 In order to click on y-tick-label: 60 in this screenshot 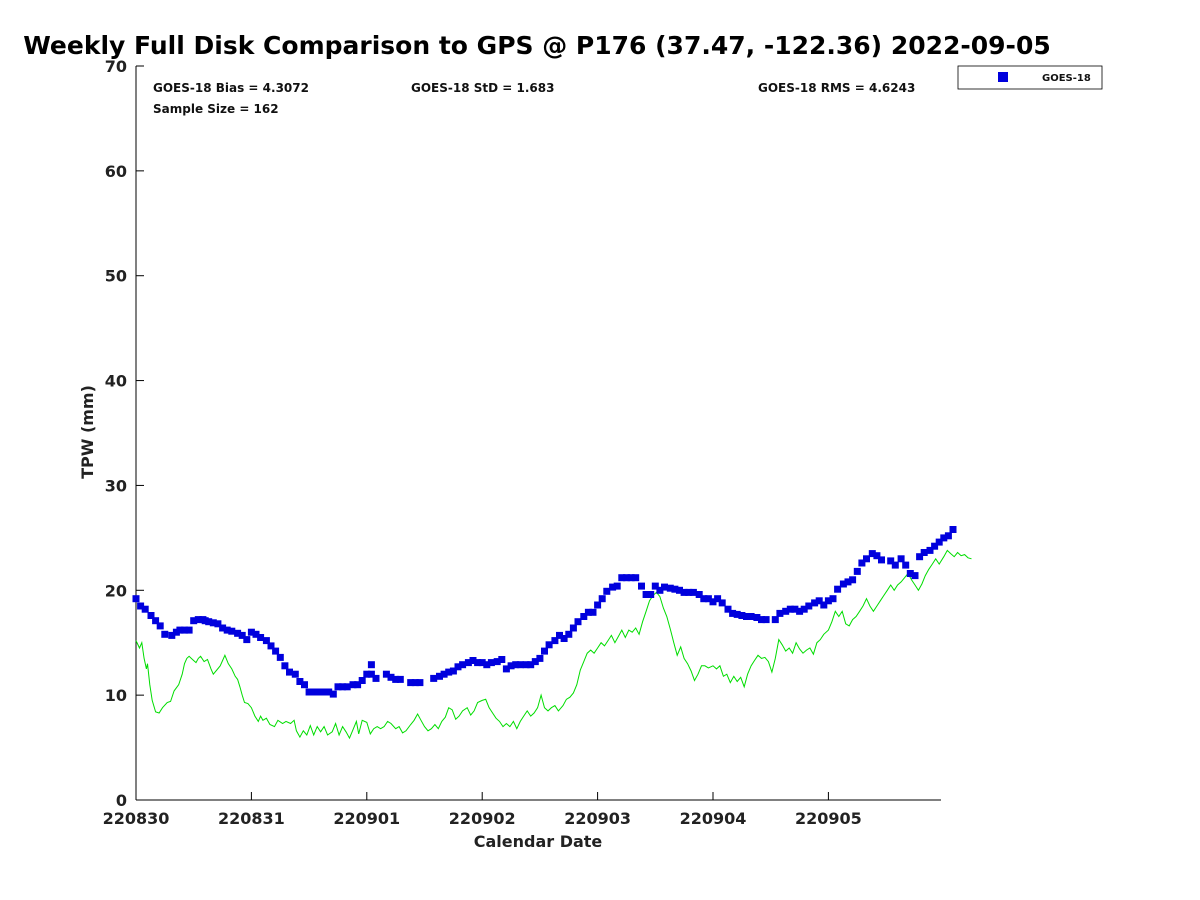, I will do `click(116, 171)`.